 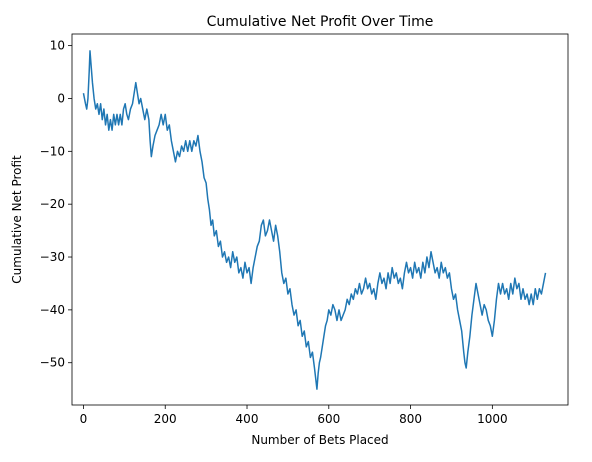 I want to click on y-tick-label: −50, so click(x=52, y=363).